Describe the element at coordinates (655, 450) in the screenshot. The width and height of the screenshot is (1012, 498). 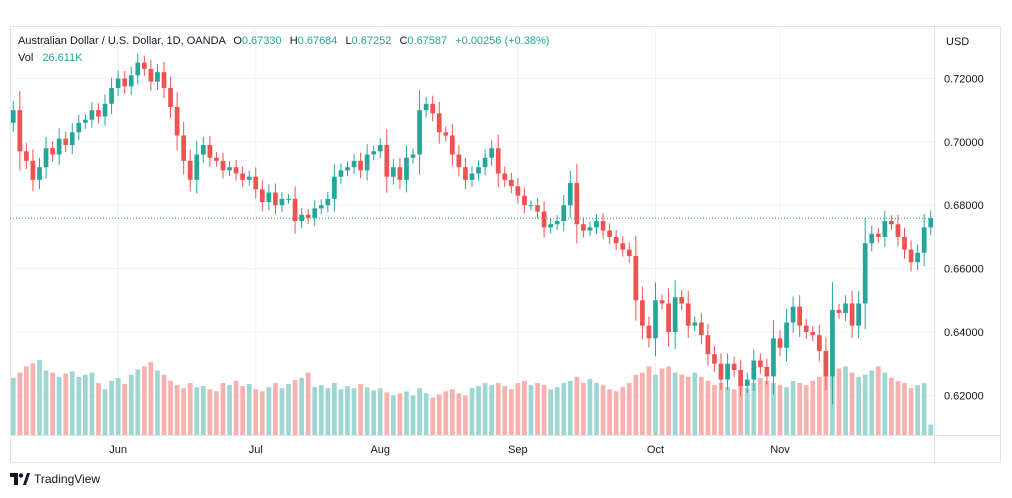
I see `time-tick: Oct` at that location.